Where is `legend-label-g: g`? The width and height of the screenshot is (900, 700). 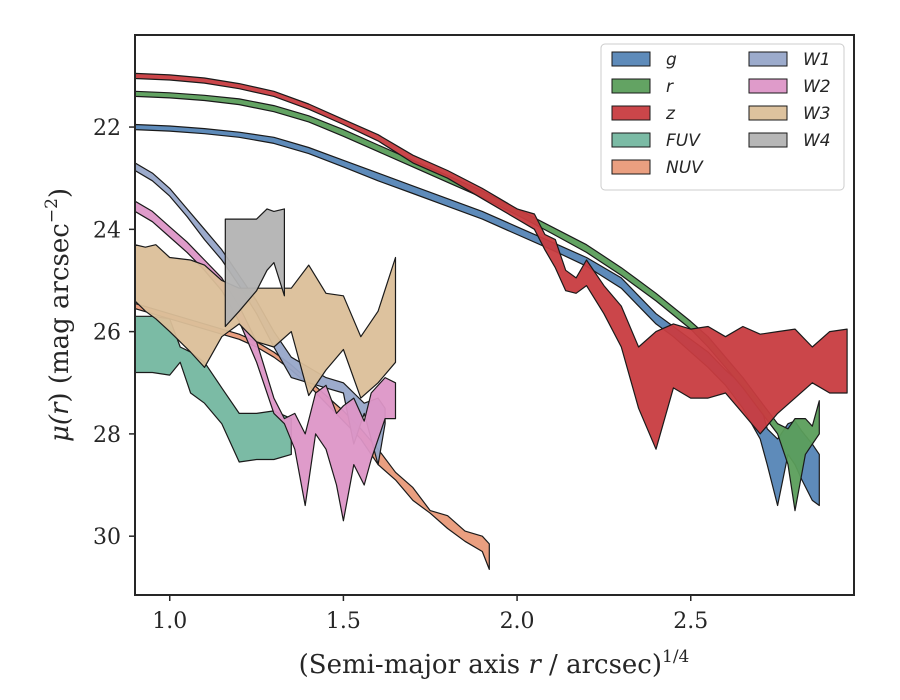
legend-label-g: g is located at coordinates (671, 60).